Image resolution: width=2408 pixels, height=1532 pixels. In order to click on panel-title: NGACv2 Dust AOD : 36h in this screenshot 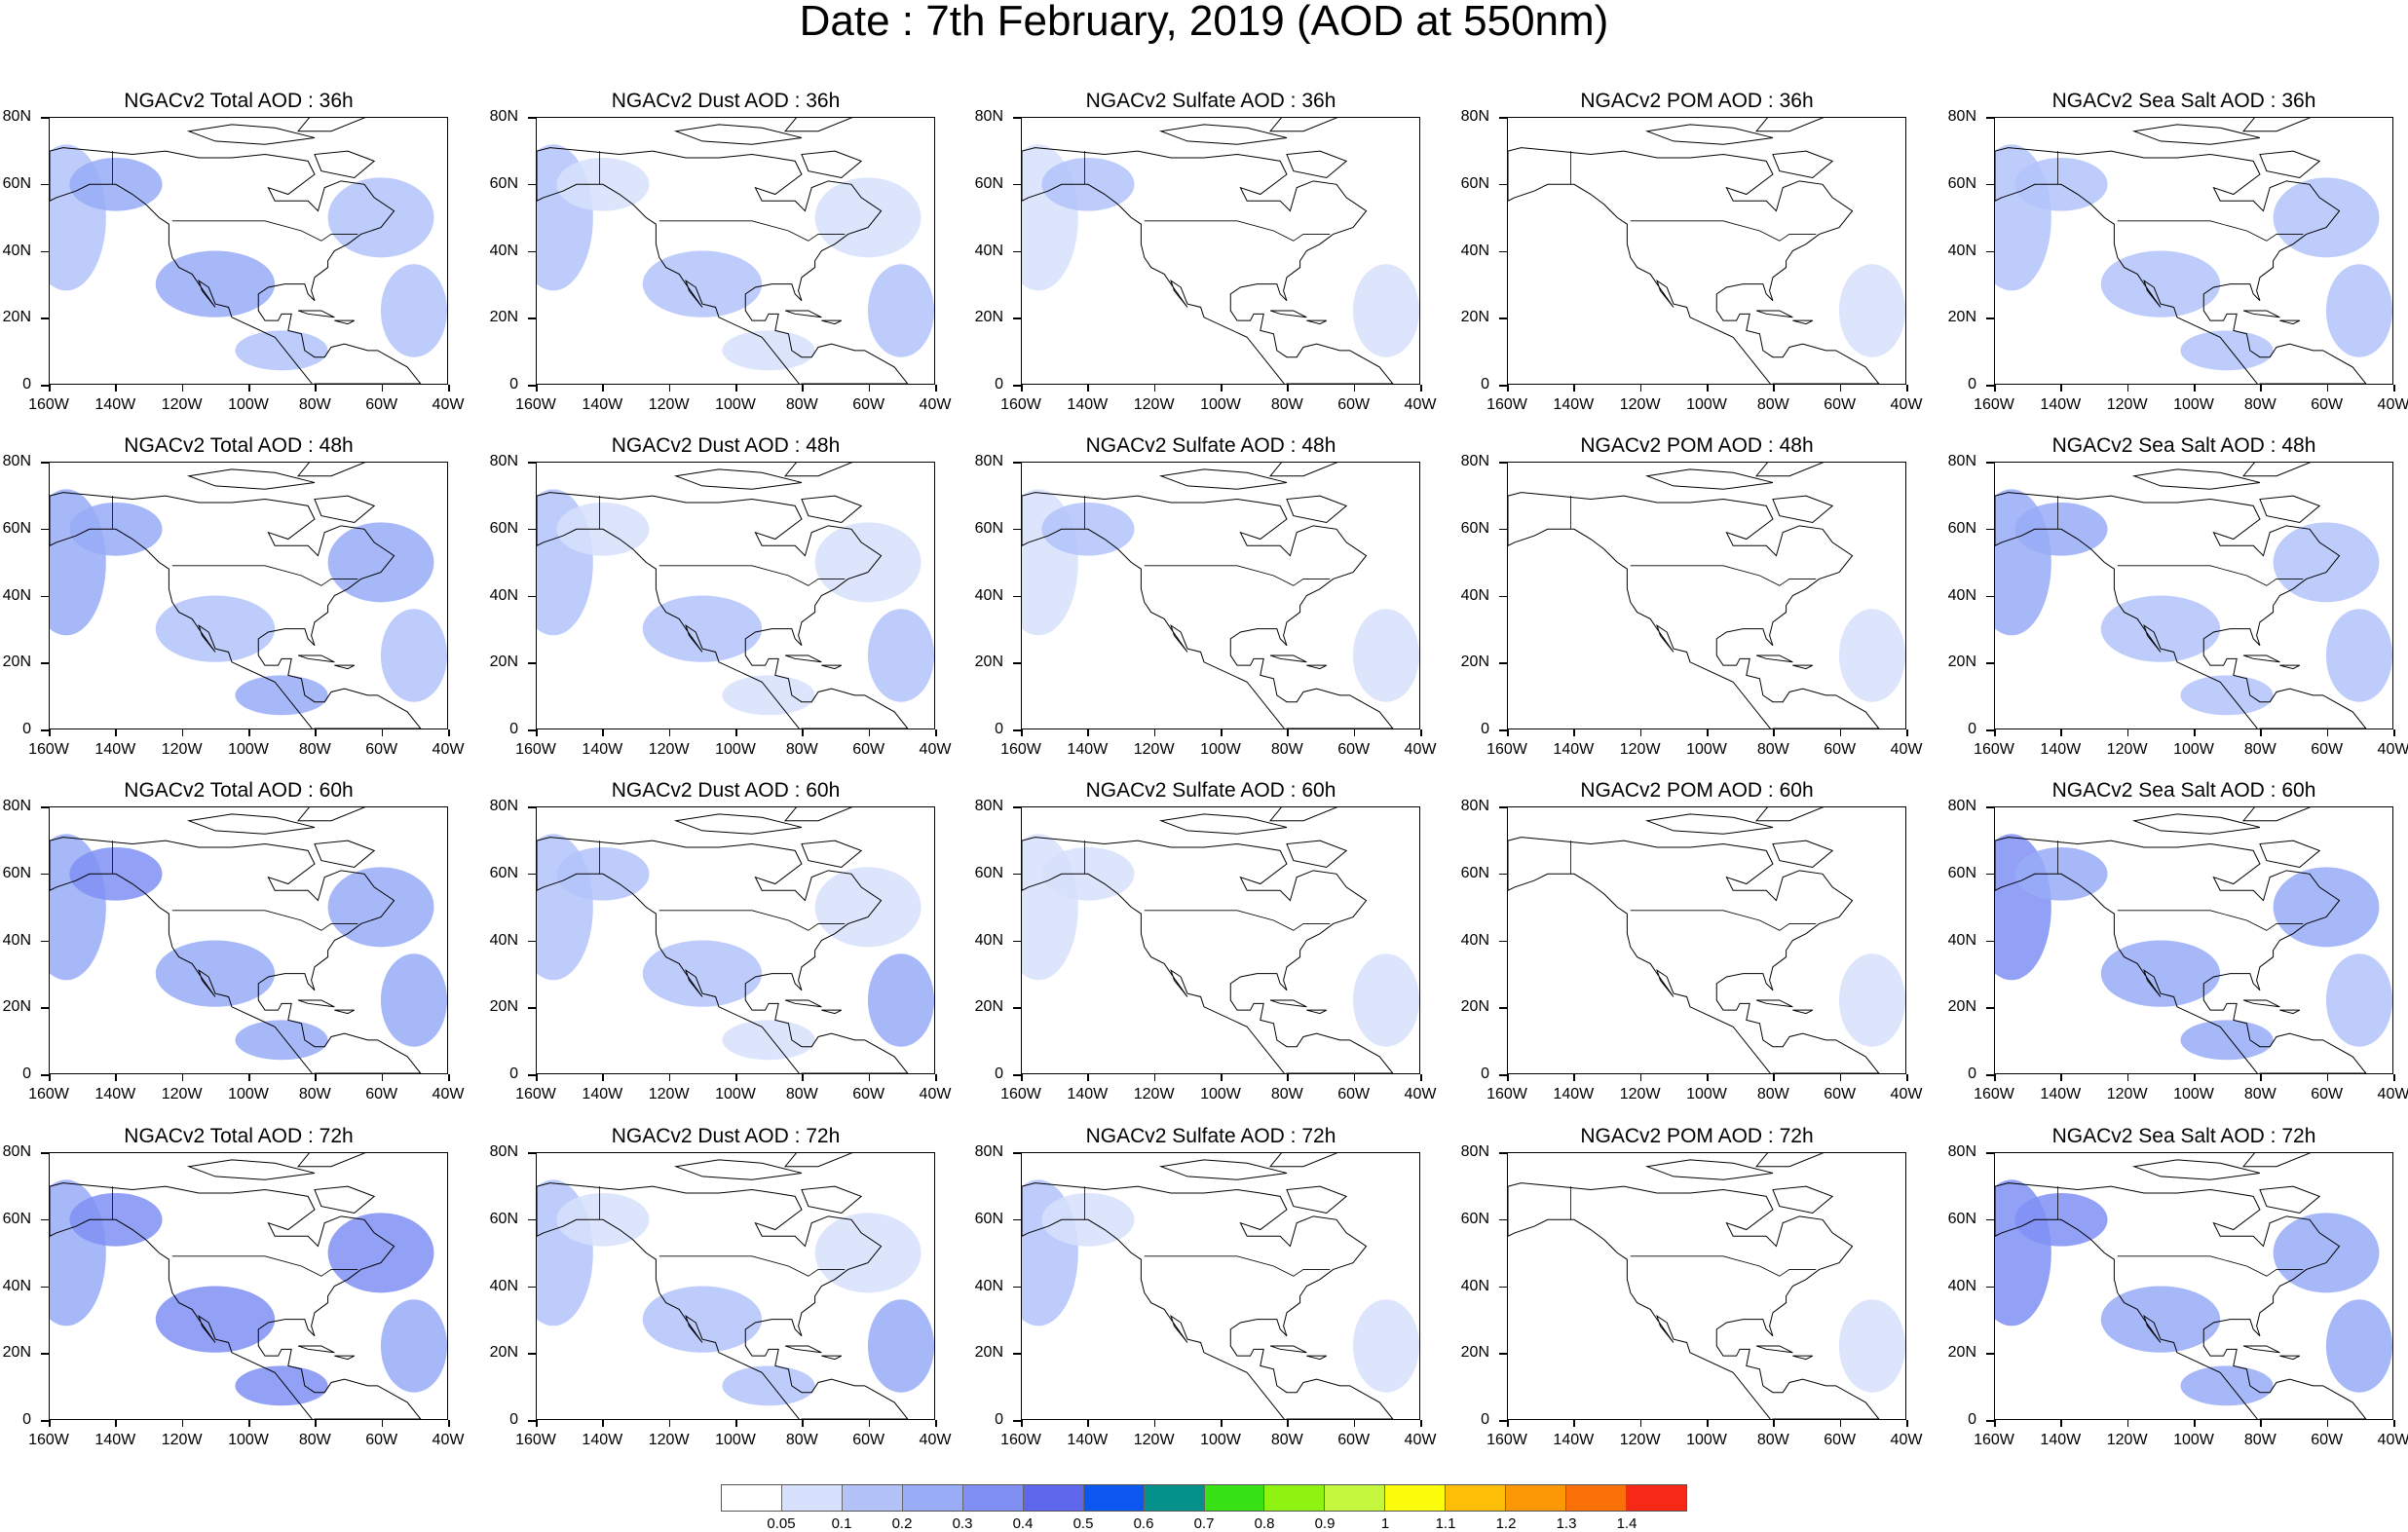, I will do `click(726, 101)`.